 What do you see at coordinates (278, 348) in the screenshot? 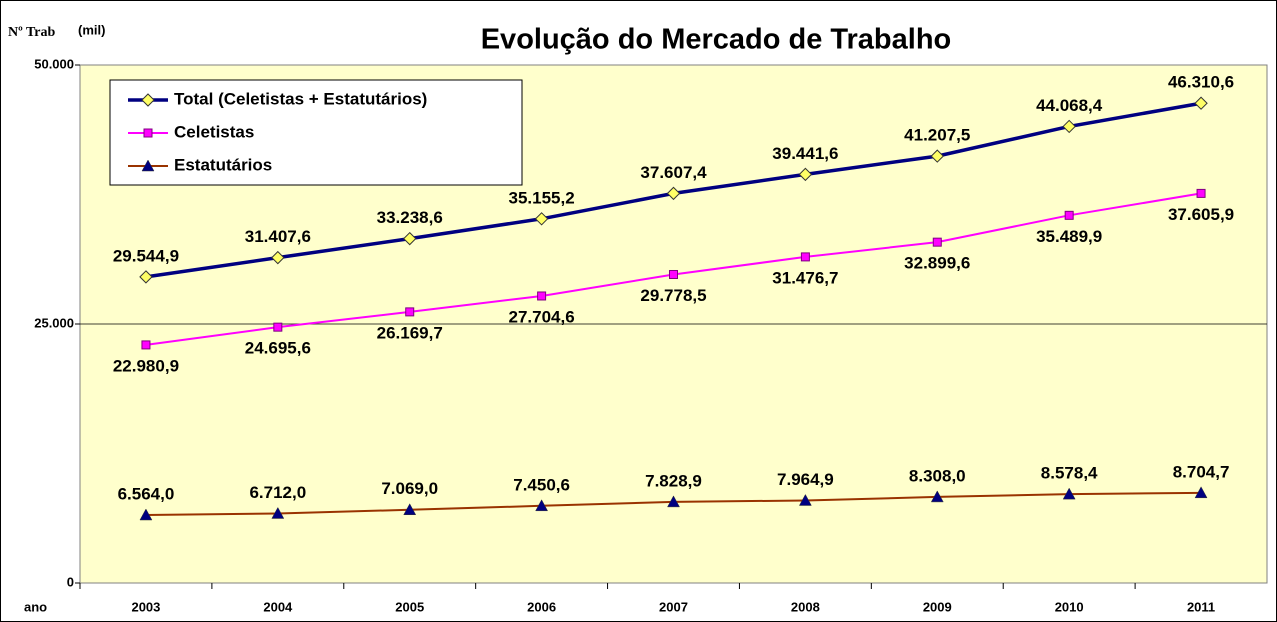
I see `data-label: 24.695,6` at bounding box center [278, 348].